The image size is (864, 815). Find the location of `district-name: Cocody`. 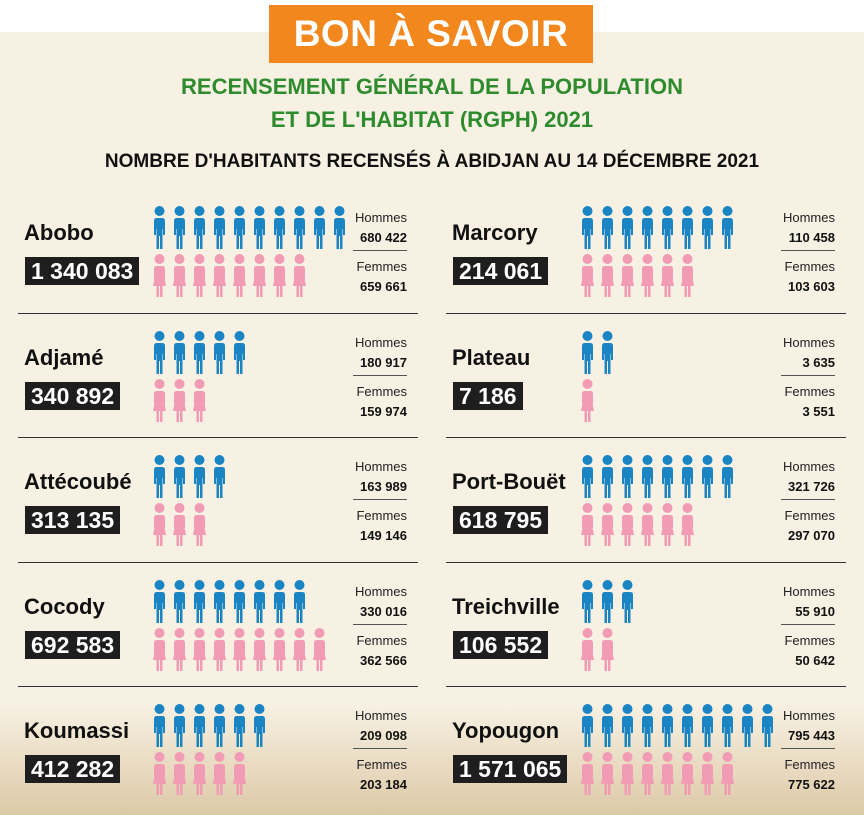

district-name: Cocody is located at coordinates (64, 606).